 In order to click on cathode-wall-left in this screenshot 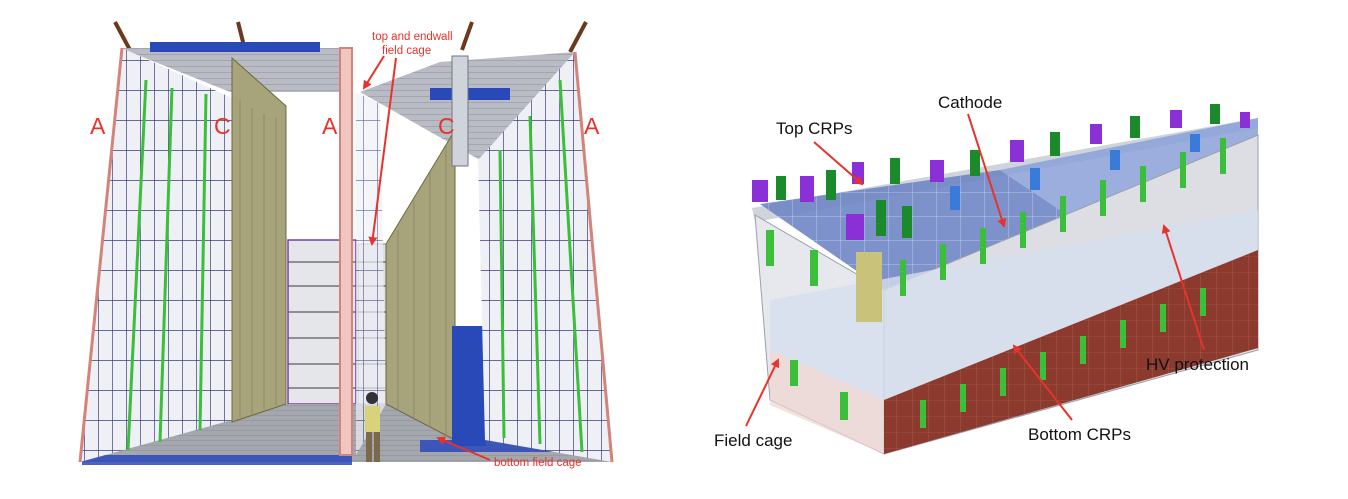, I will do `click(259, 239)`.